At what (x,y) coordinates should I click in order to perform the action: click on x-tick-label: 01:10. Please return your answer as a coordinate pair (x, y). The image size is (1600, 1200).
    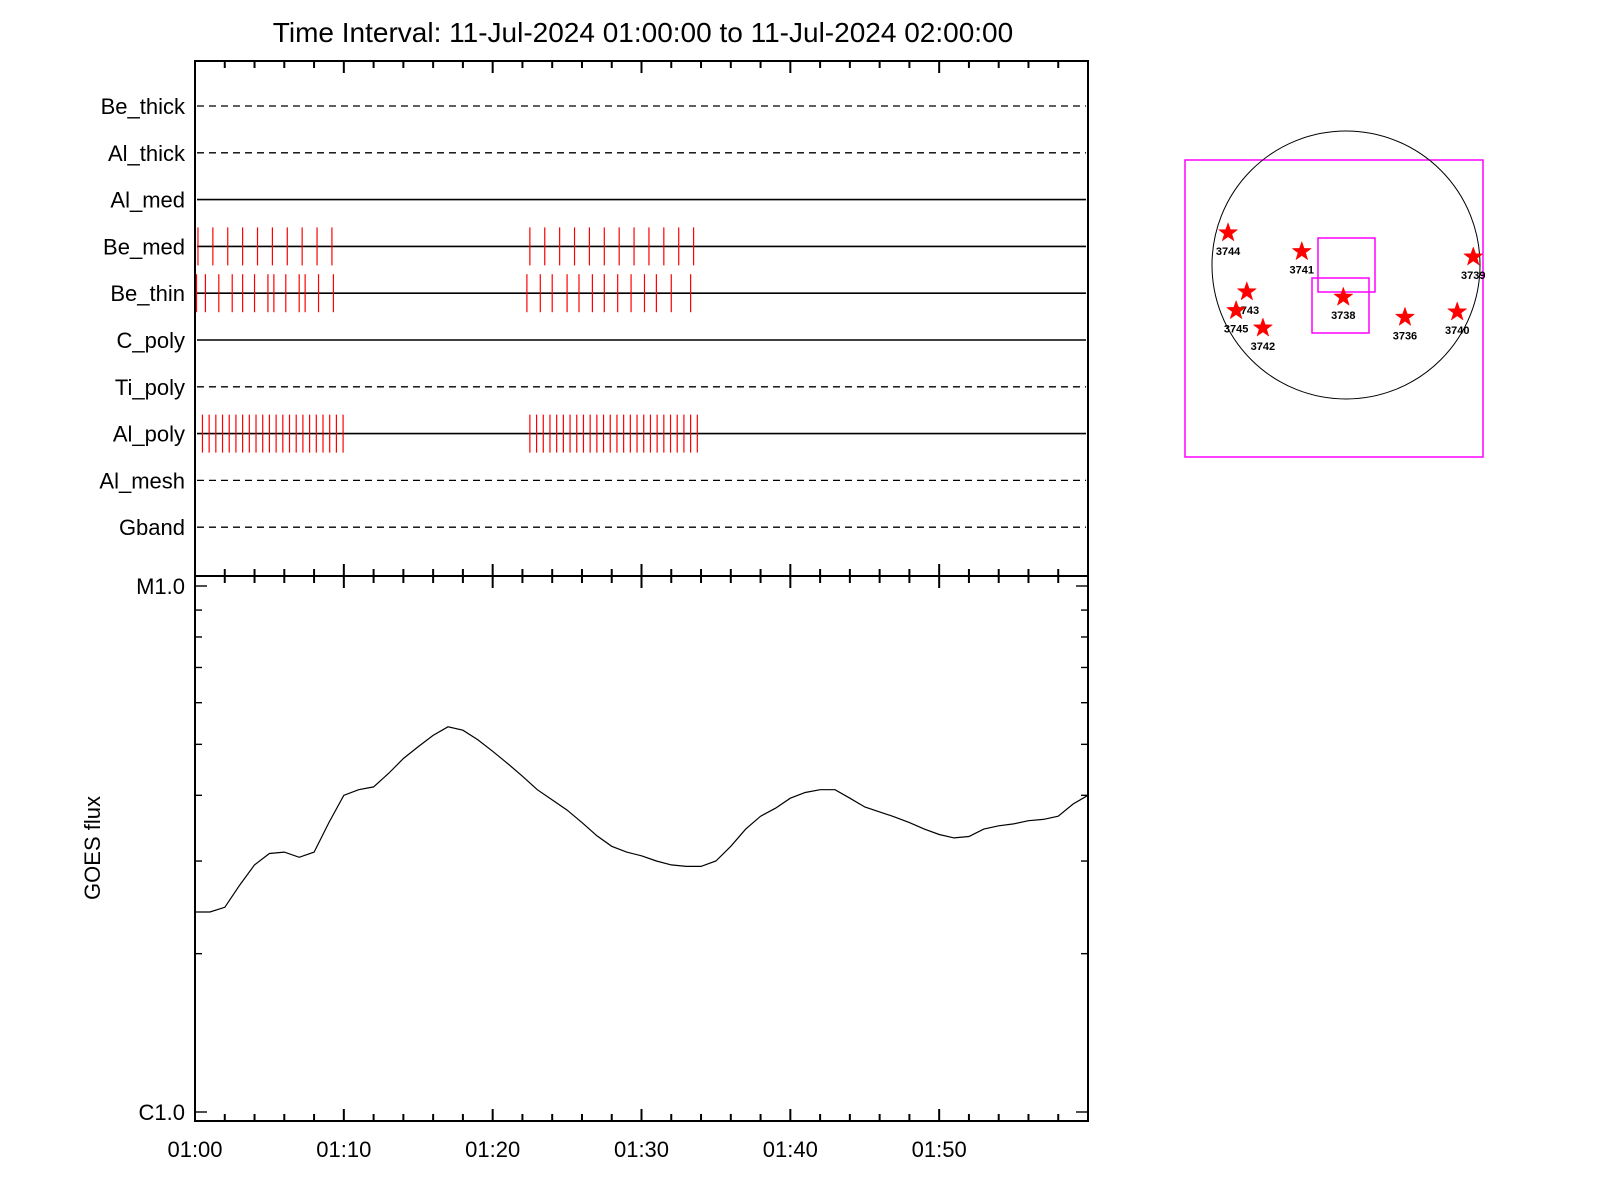
    Looking at the image, I should click on (343, 1149).